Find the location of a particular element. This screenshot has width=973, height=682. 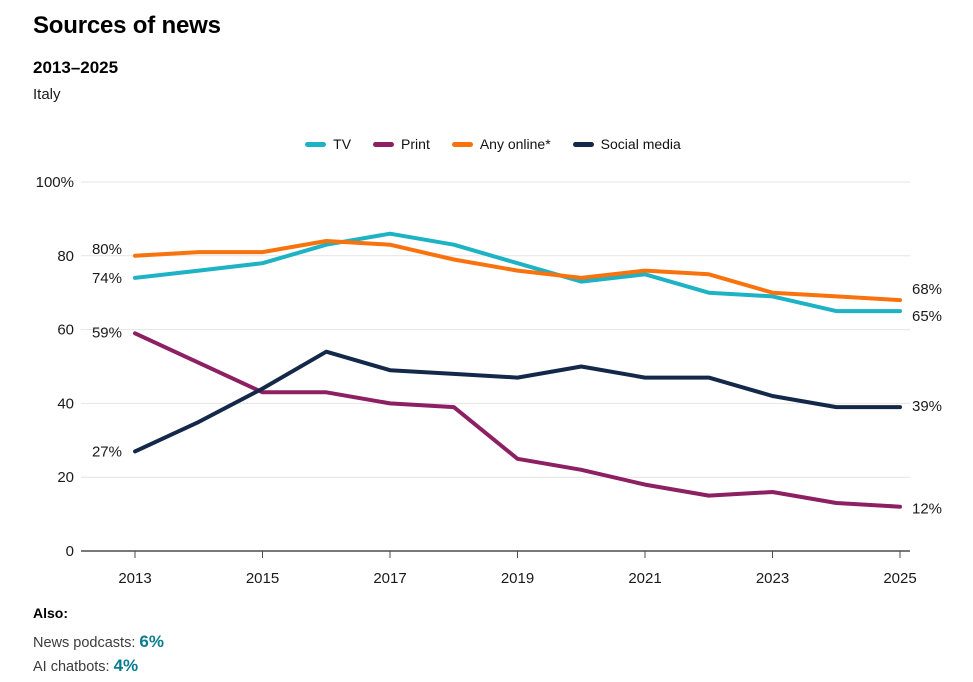

legend-label-print: Print is located at coordinates (415, 144).